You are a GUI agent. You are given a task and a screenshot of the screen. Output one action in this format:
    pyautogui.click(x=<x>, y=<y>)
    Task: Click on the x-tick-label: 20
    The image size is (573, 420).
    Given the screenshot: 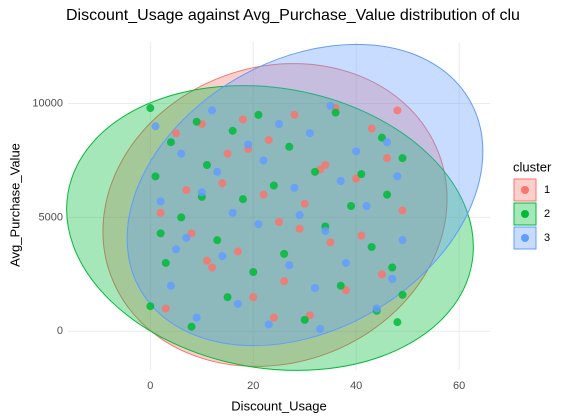 What is the action you would take?
    pyautogui.click(x=253, y=386)
    